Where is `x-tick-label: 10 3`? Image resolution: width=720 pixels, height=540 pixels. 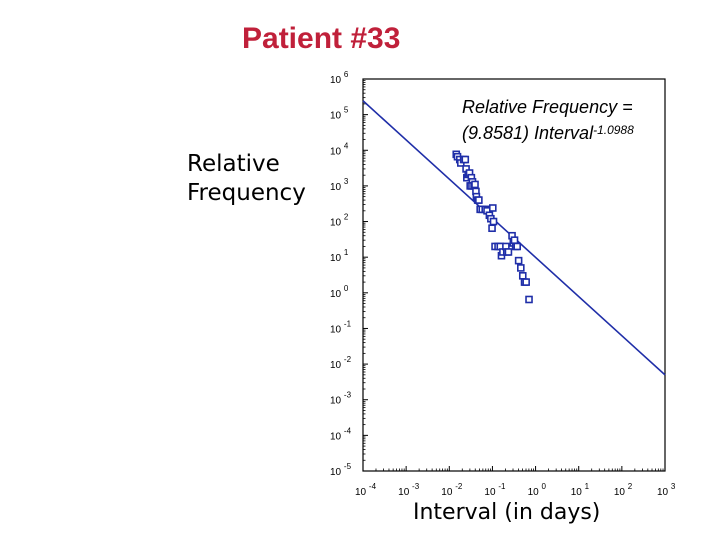
x-tick-label: 10 3 is located at coordinates (666, 490).